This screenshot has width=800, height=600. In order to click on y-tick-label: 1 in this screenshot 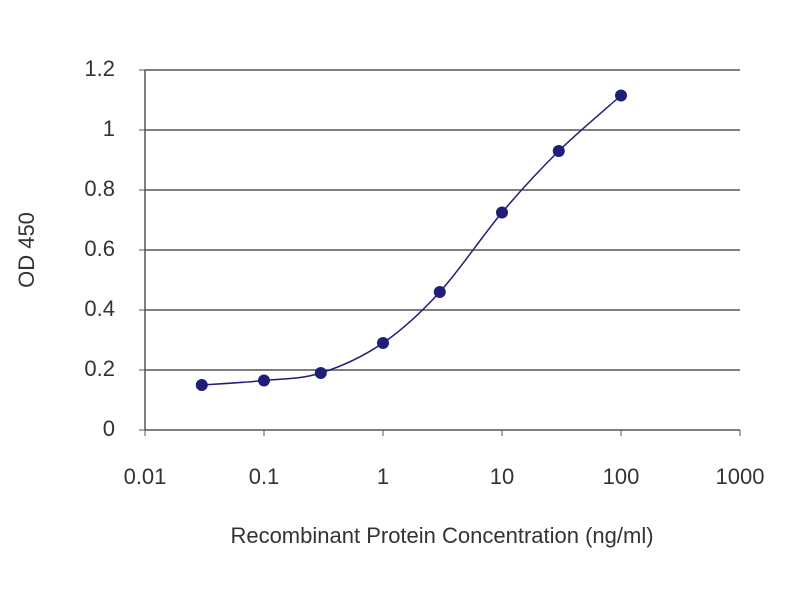, I will do `click(109, 128)`.